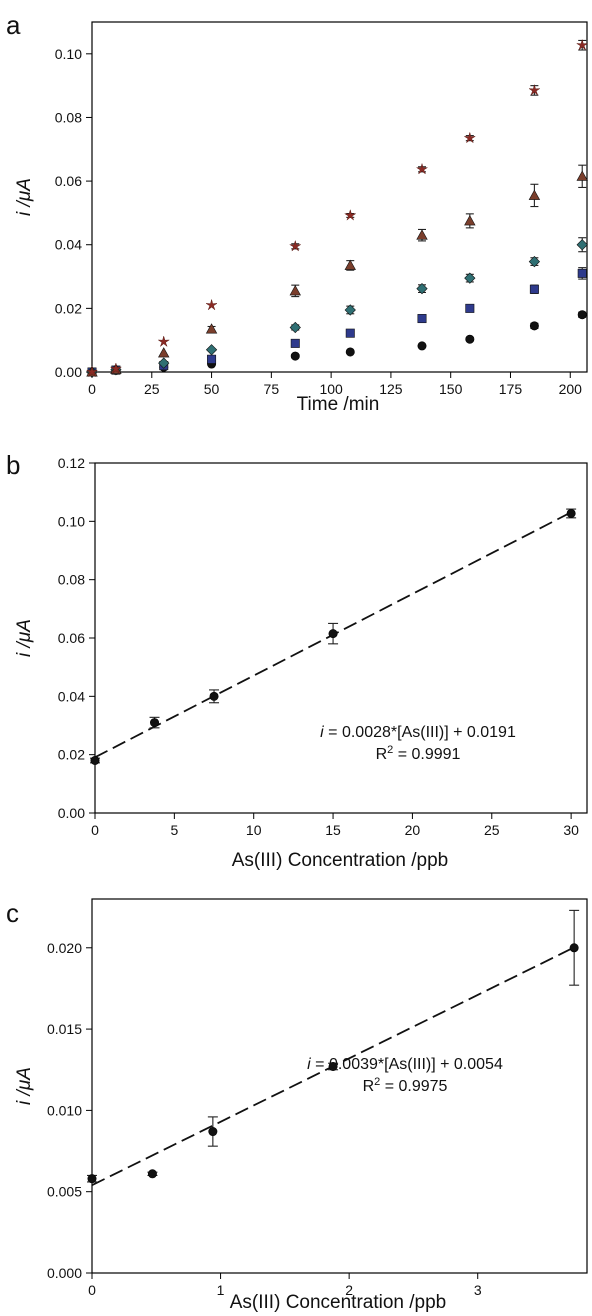 The height and width of the screenshot is (1316, 592). Describe the element at coordinates (64, 1273) in the screenshot. I see `y-tick-label: 0.000` at that location.